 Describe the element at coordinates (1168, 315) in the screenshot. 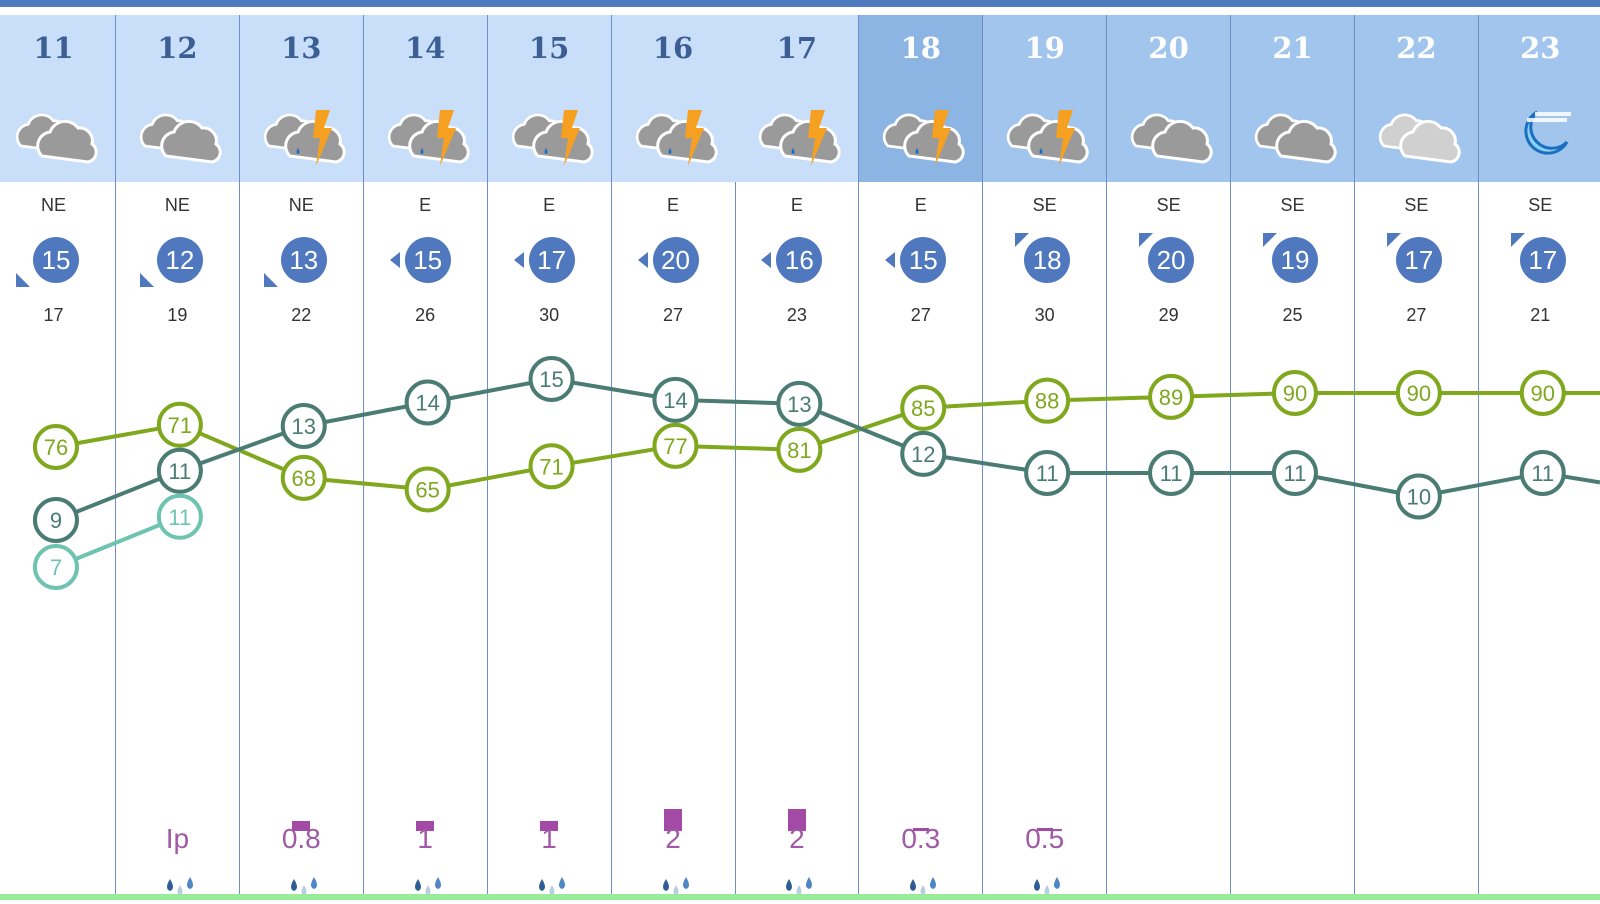

I see `wind-gust: 29` at that location.